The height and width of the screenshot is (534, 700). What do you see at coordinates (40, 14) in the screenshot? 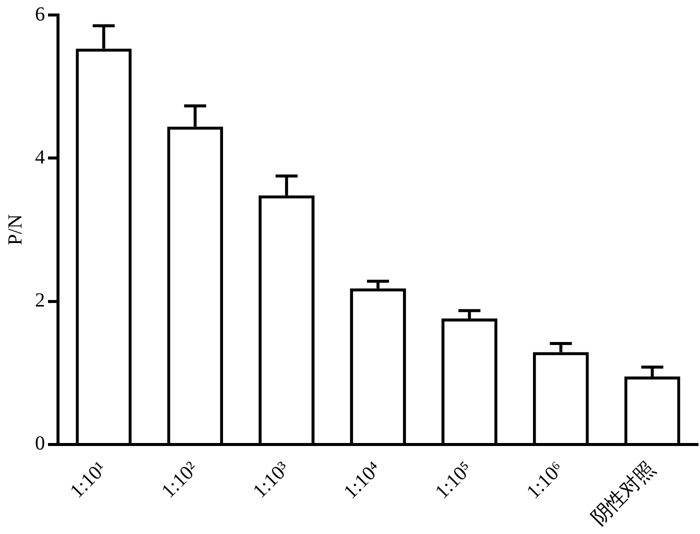
I see `y-tick-label: 6` at bounding box center [40, 14].